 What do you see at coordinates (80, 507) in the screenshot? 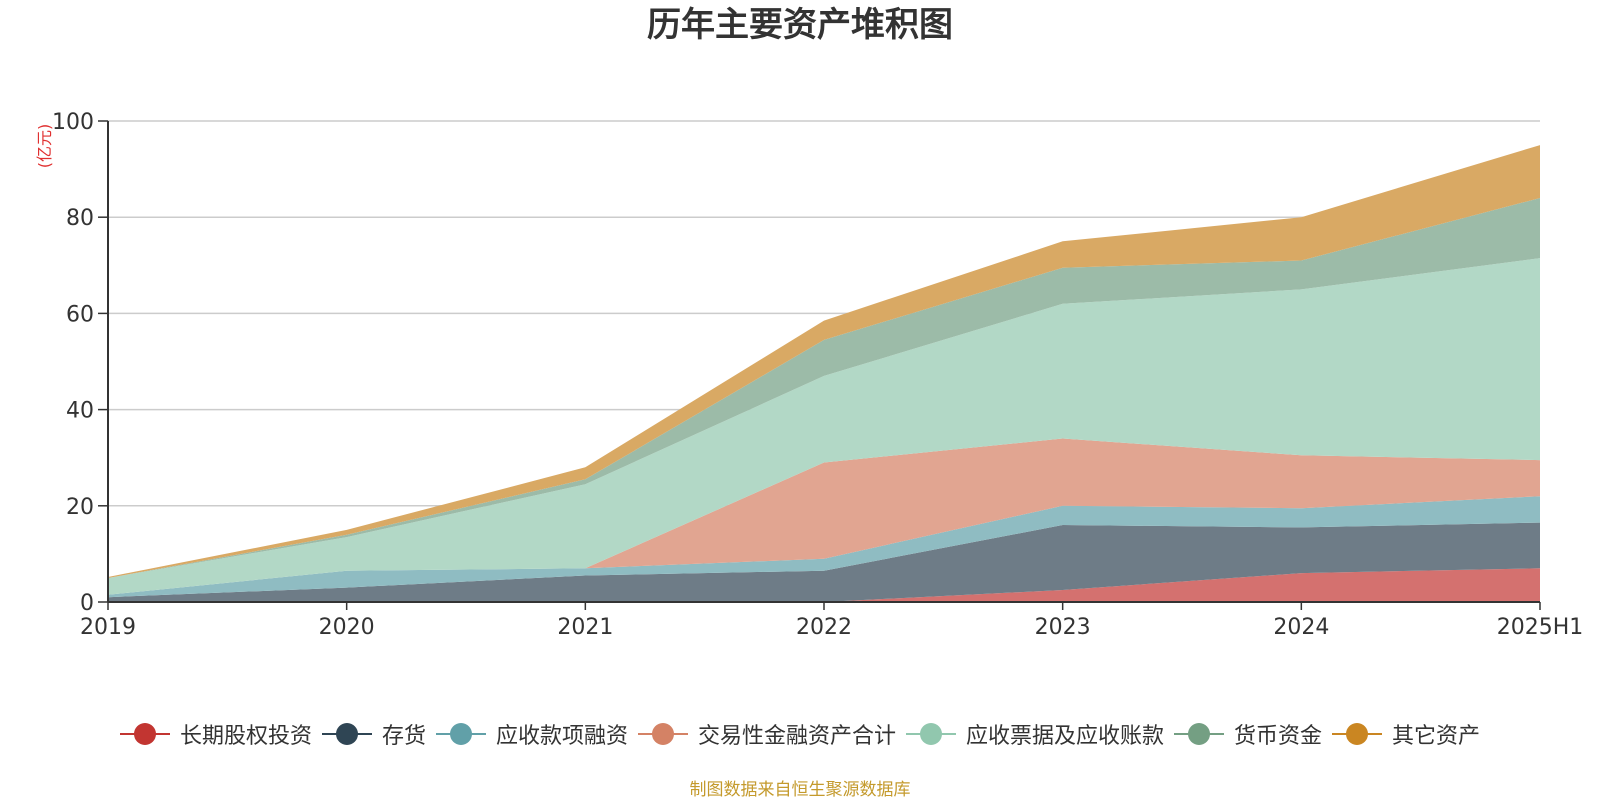
I see `y-tick-label: 20` at bounding box center [80, 507].